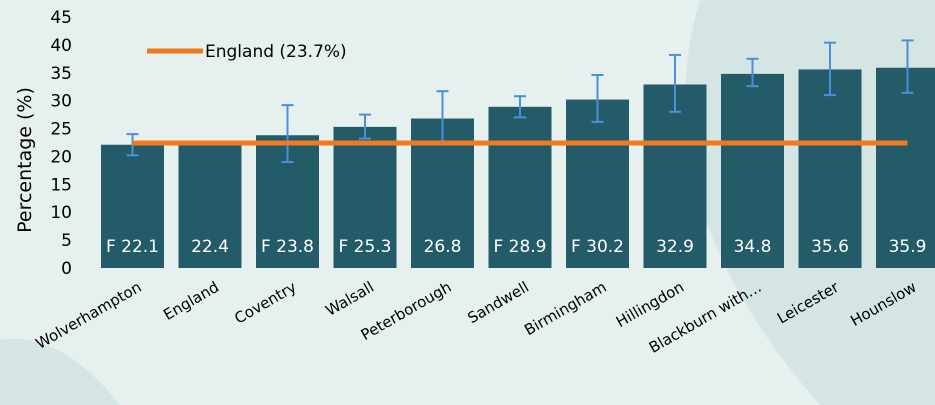  What do you see at coordinates (66, 241) in the screenshot?
I see `y-tick-label-5: 5` at bounding box center [66, 241].